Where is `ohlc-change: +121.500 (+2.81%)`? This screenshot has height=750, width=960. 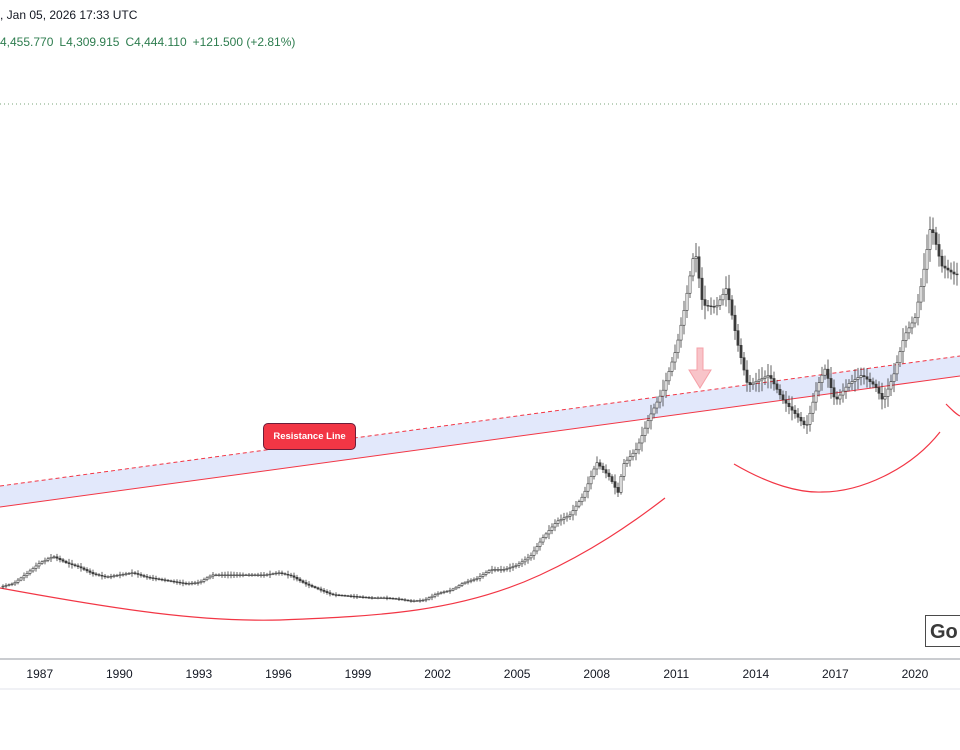
ohlc-change: +121.500 (+2.81%) is located at coordinates (244, 42).